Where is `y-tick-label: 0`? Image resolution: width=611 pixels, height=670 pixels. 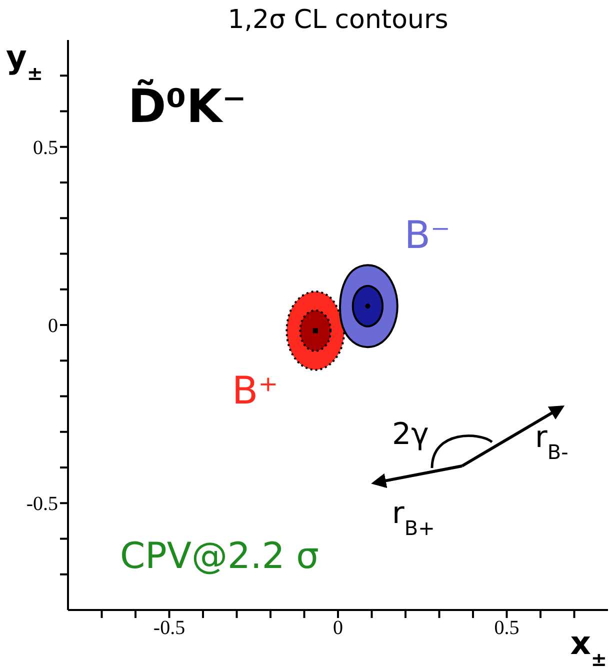
y-tick-label: 0 is located at coordinates (53, 326).